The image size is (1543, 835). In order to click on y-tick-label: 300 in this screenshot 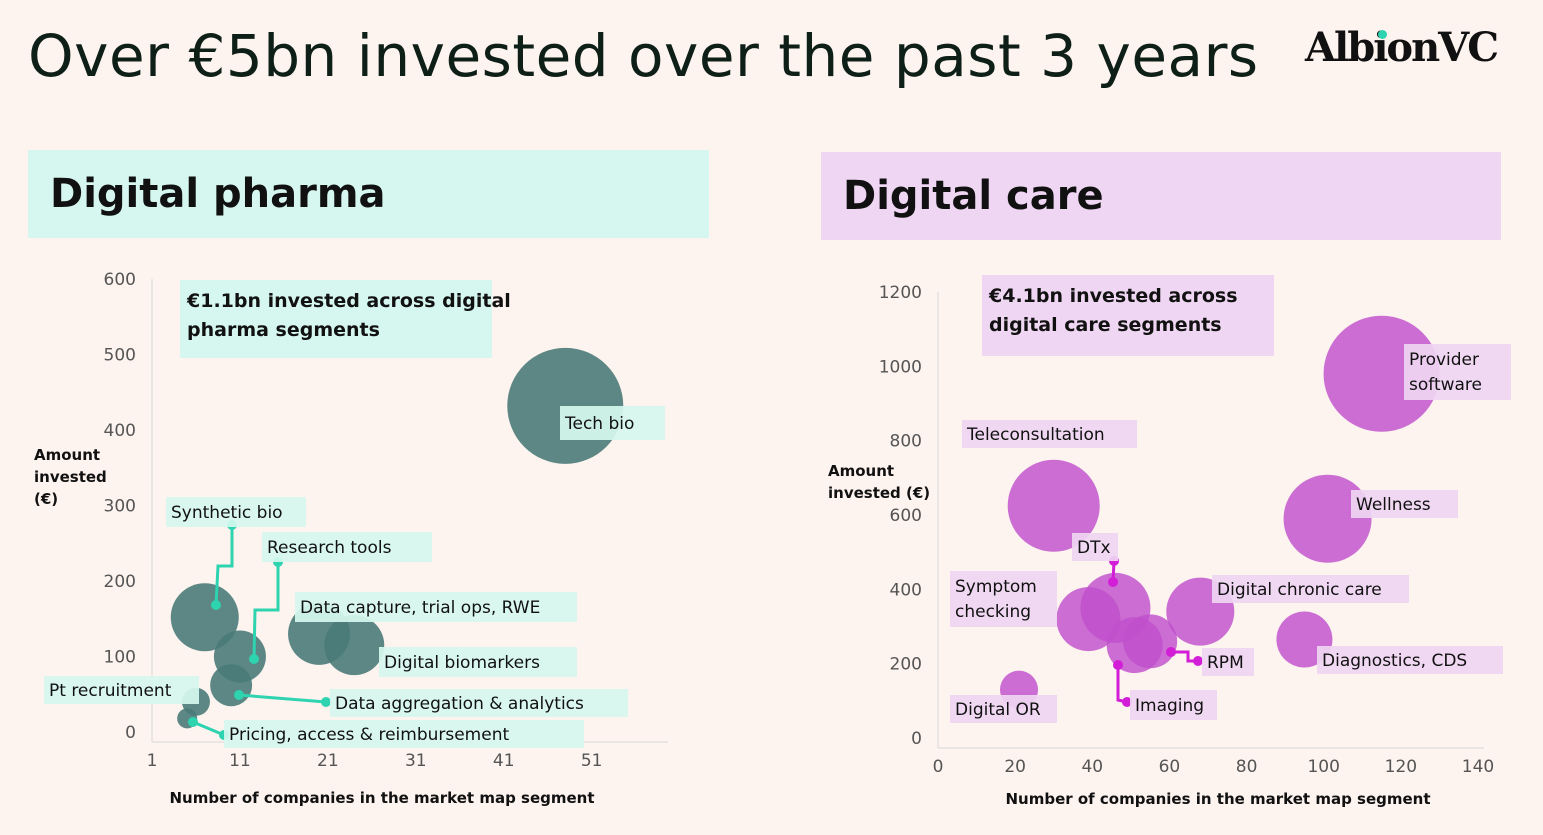, I will do `click(120, 507)`.